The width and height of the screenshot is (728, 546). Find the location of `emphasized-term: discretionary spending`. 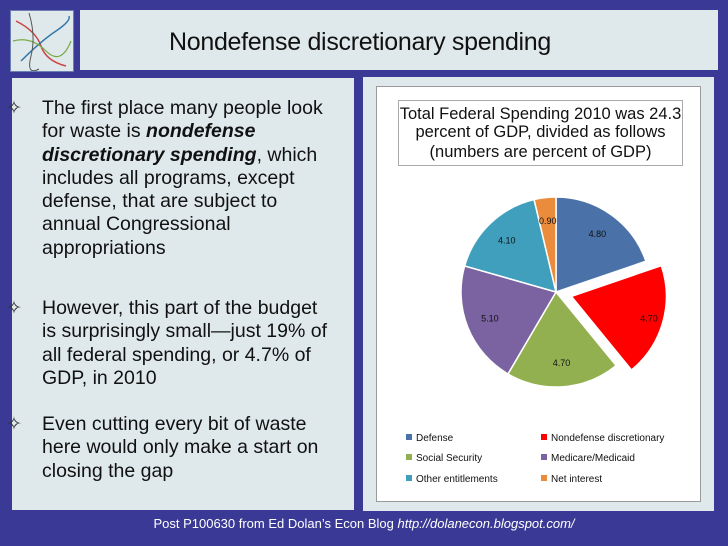

emphasized-term: discretionary spending is located at coordinates (149, 154).